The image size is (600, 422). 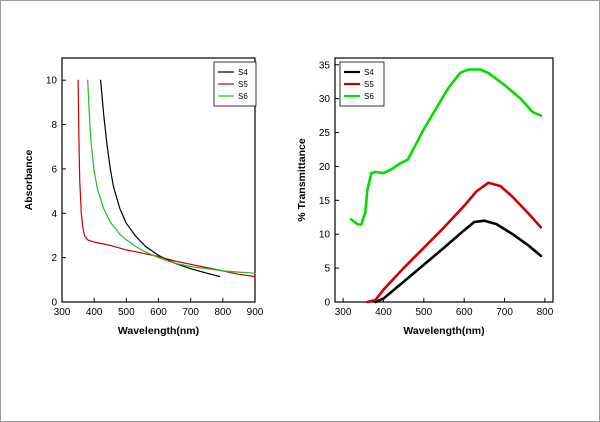 What do you see at coordinates (325, 99) in the screenshot?
I see `chart2-y-tick-label: 30` at bounding box center [325, 99].